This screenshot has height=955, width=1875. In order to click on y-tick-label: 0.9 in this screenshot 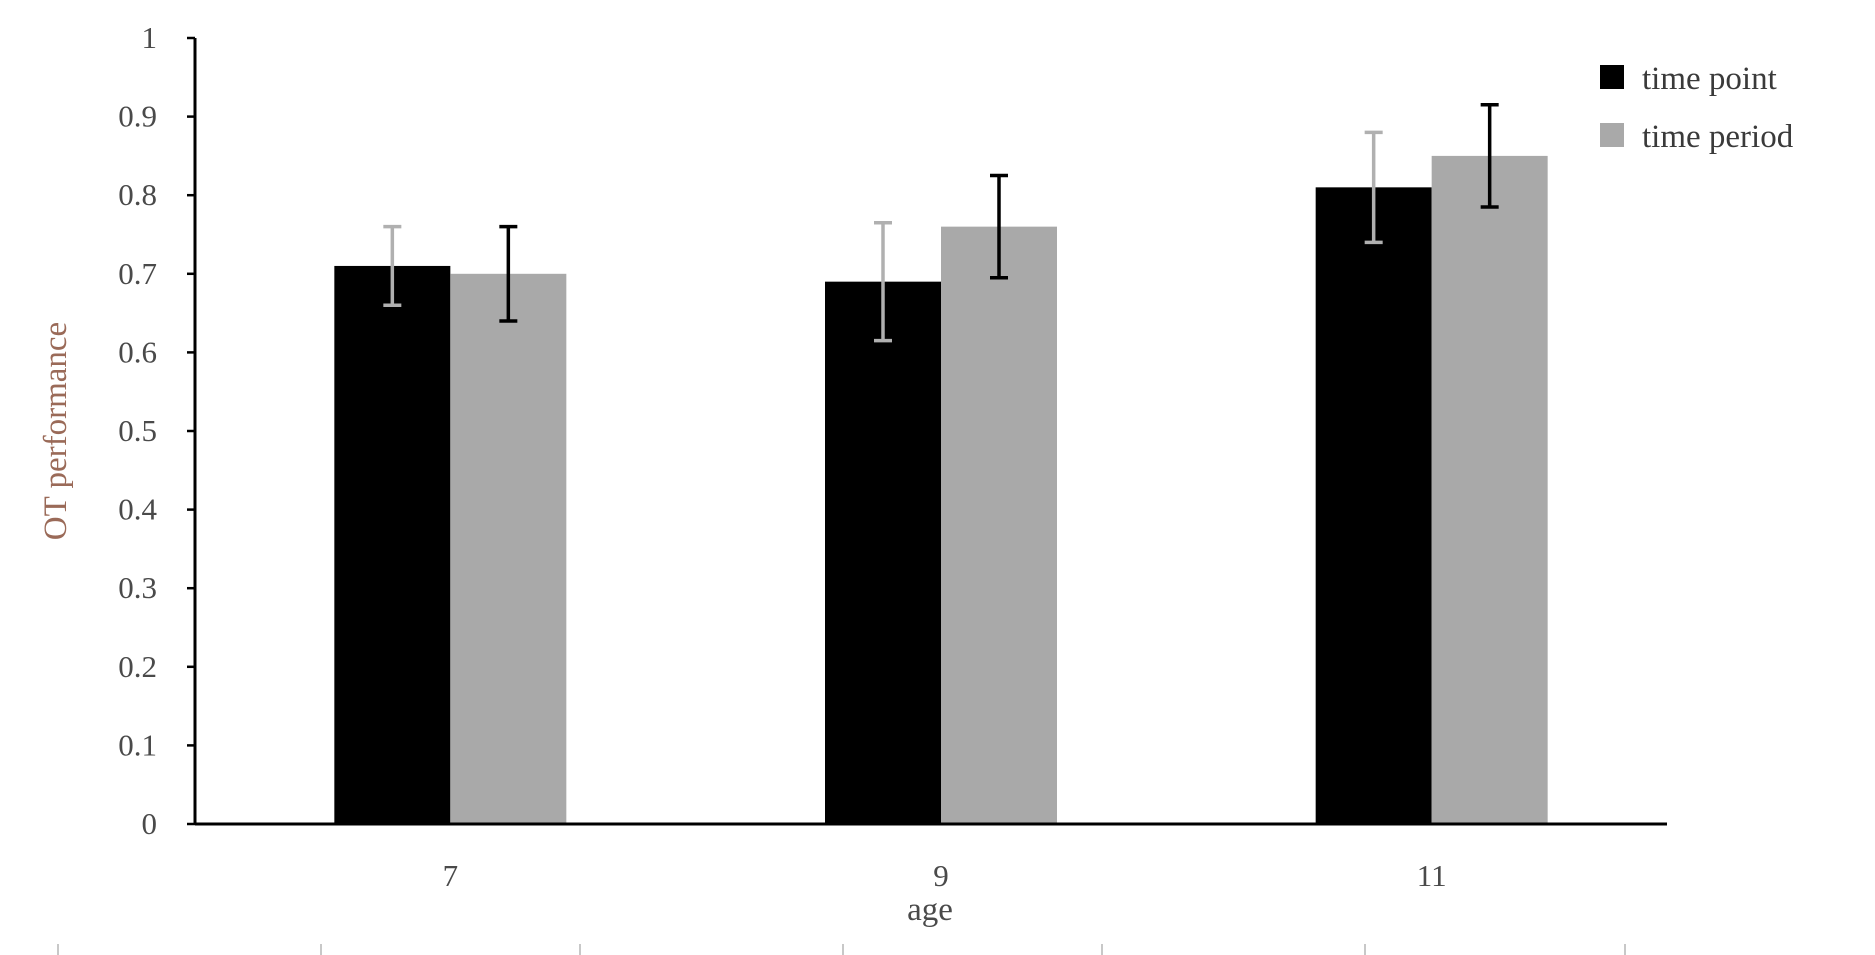, I will do `click(137, 116)`.